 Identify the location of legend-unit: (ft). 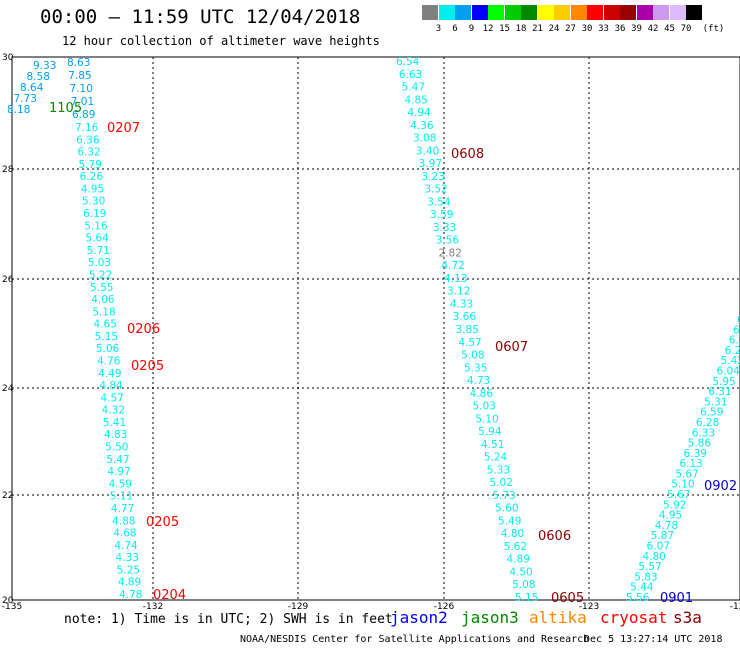
(713, 29).